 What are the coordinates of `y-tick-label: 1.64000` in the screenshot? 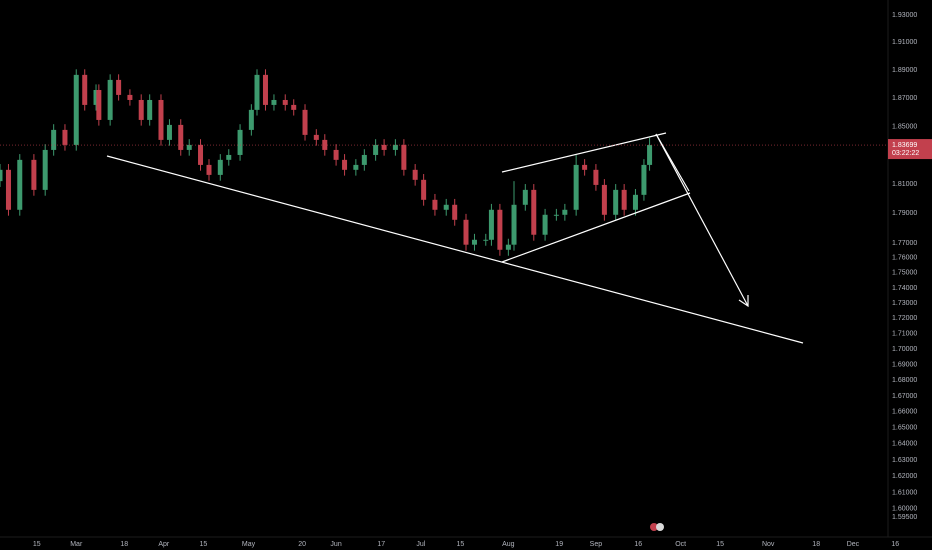 It's located at (904, 444).